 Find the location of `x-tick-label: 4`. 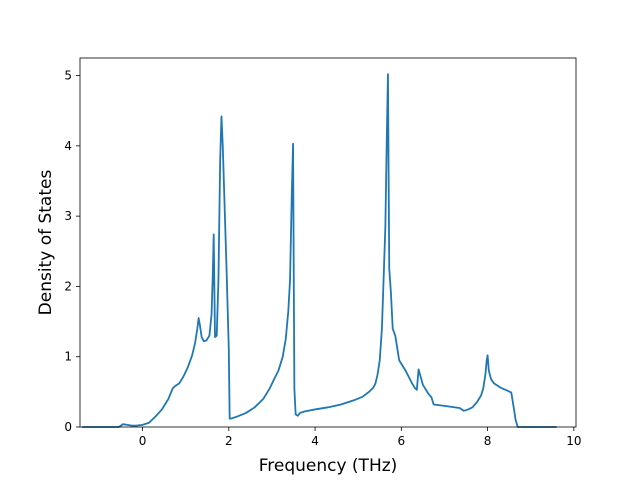

x-tick-label: 4 is located at coordinates (315, 441).